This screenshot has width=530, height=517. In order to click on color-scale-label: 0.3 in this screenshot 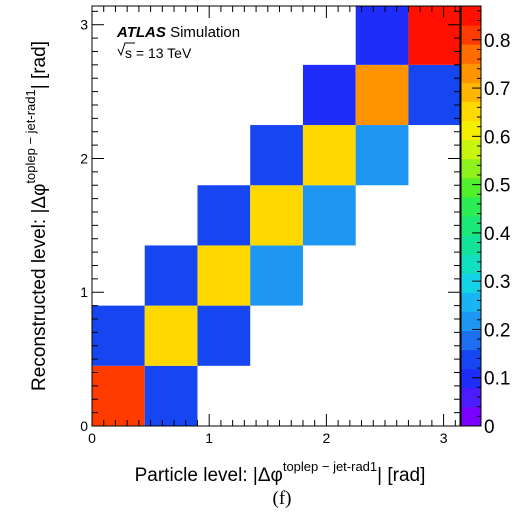, I will do `click(497, 282)`.